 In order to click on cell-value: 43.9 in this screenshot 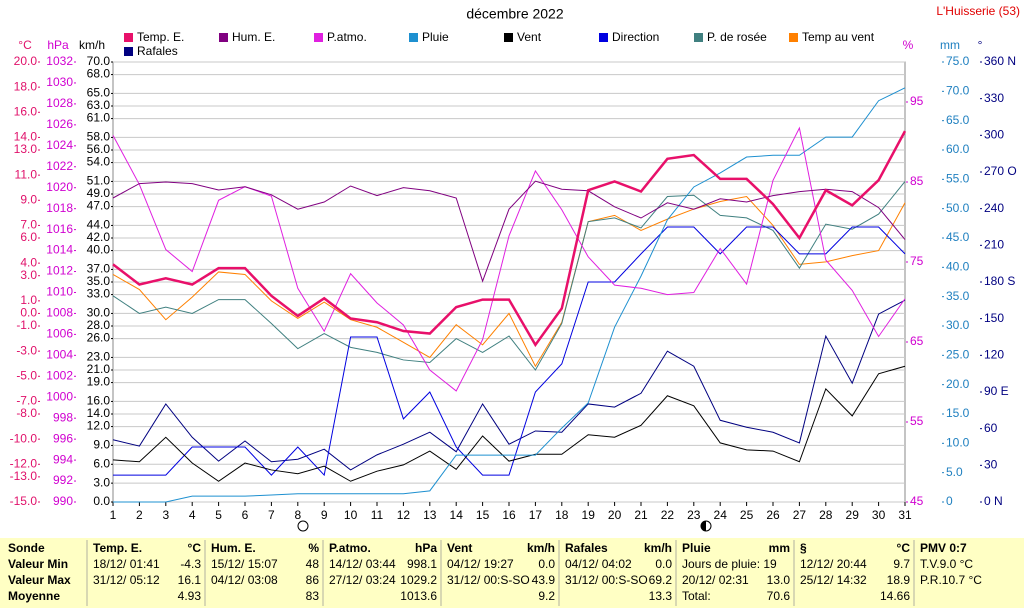, I will do `click(544, 580)`.